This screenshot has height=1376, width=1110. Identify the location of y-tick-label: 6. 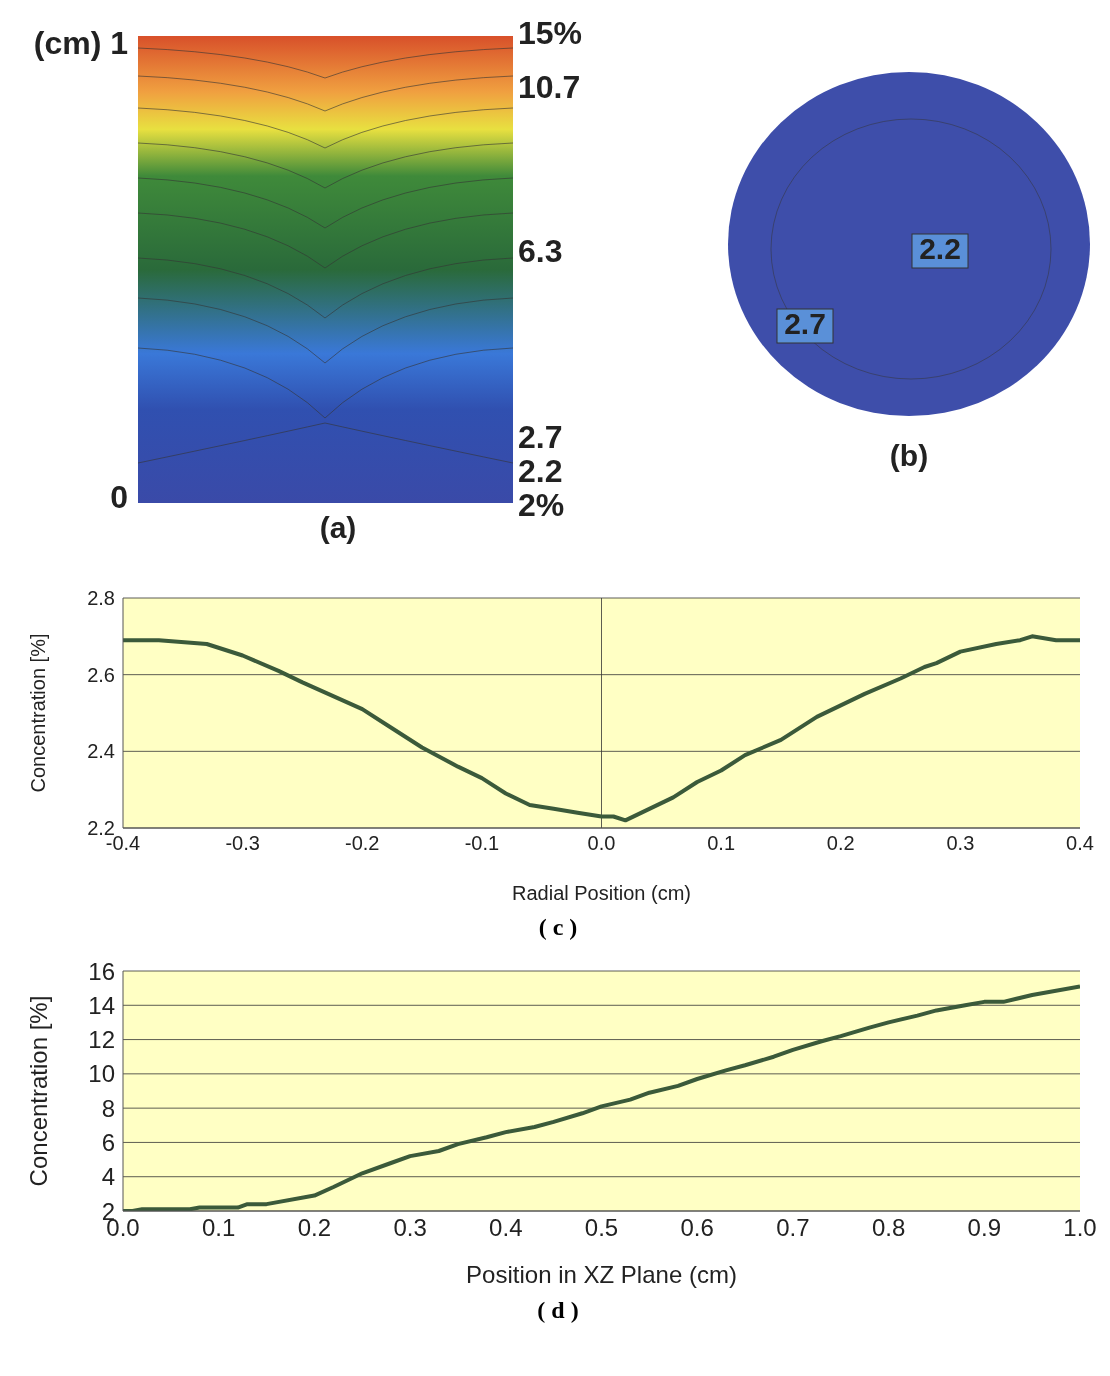
(108, 1142).